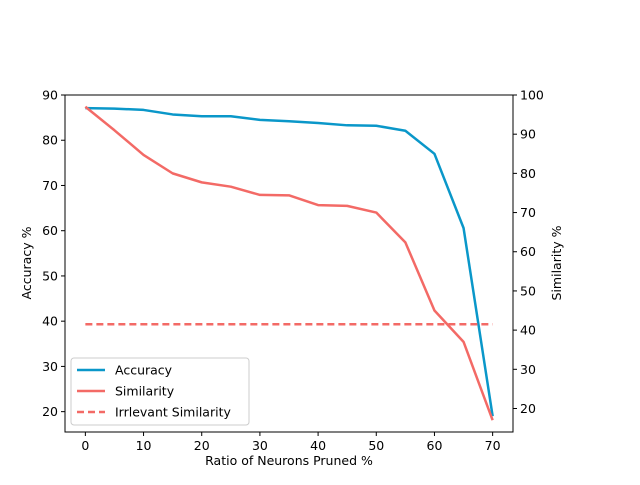 This screenshot has width=640, height=485. What do you see at coordinates (318, 445) in the screenshot?
I see `x-tick-label: 40` at bounding box center [318, 445].